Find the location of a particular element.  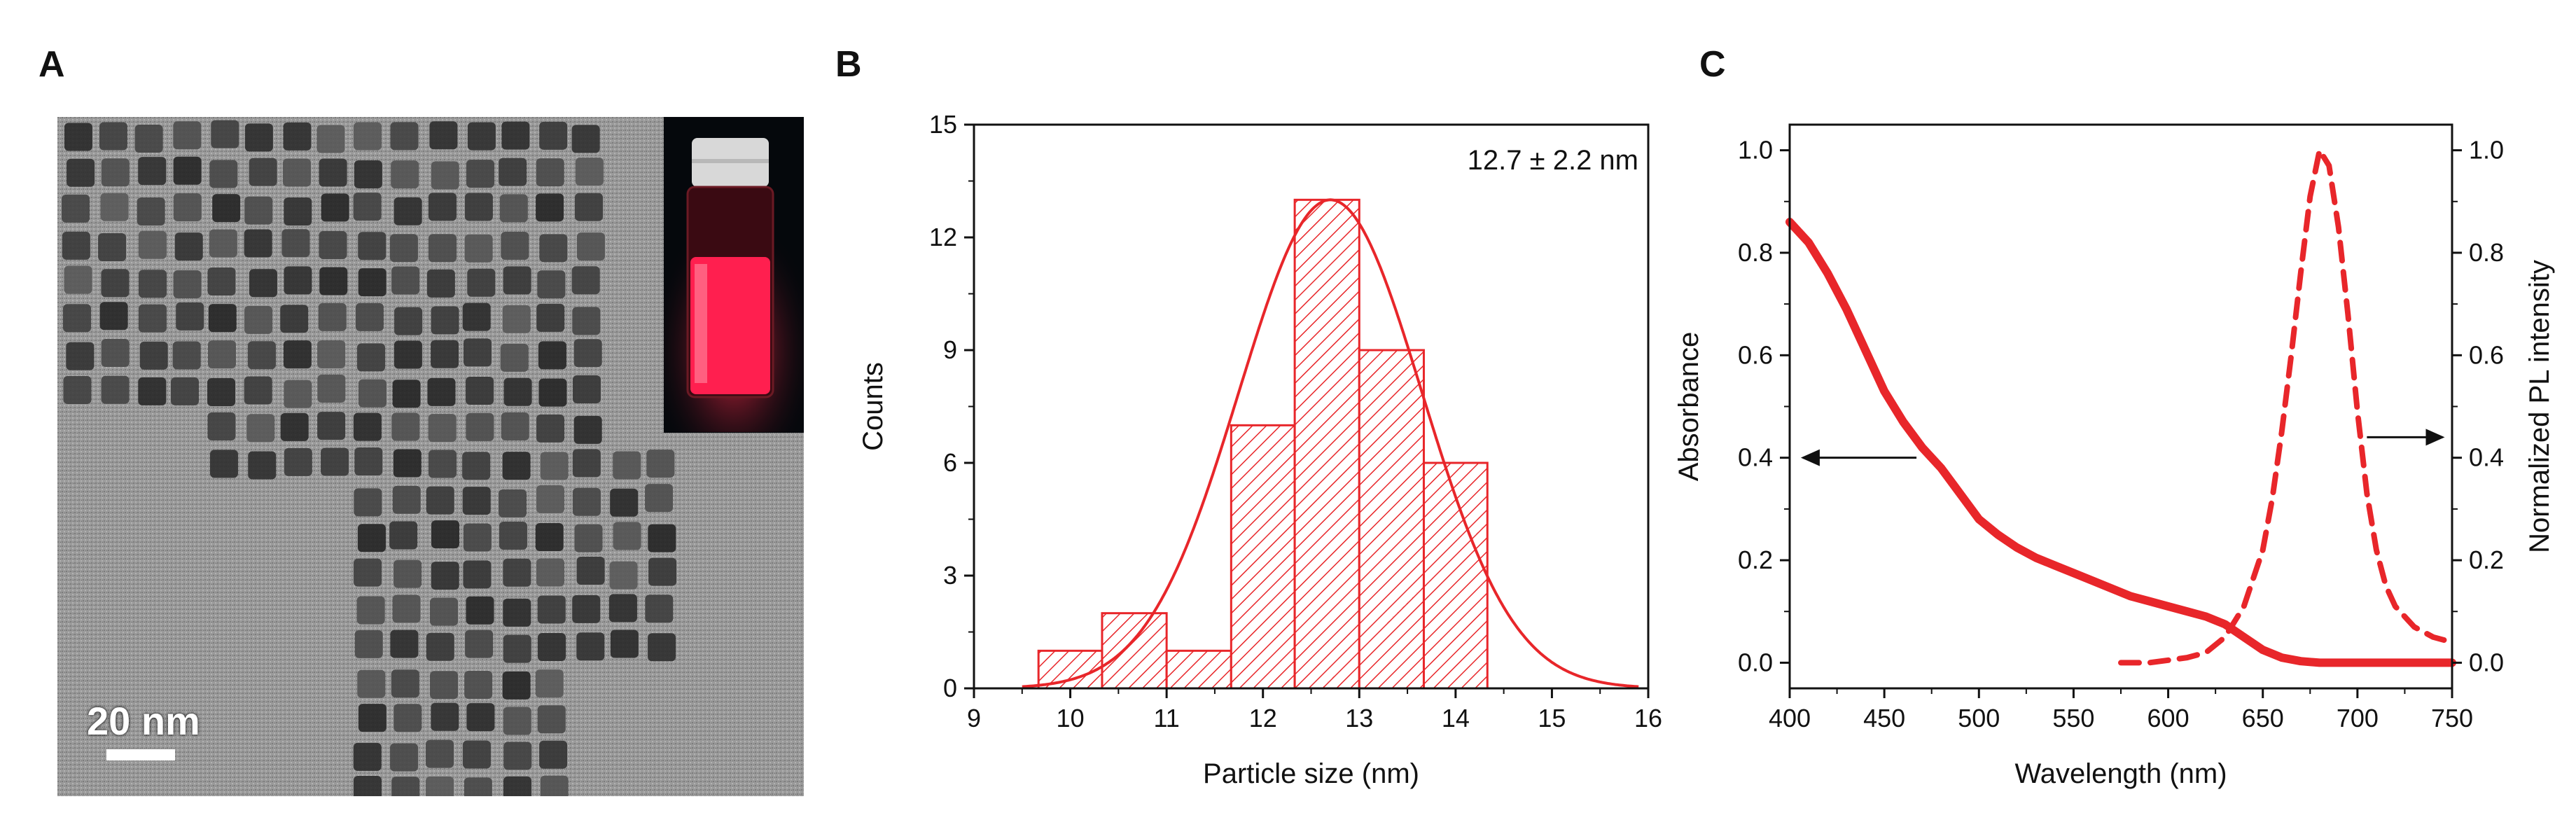

x-tick-label: 13 is located at coordinates (1359, 718).